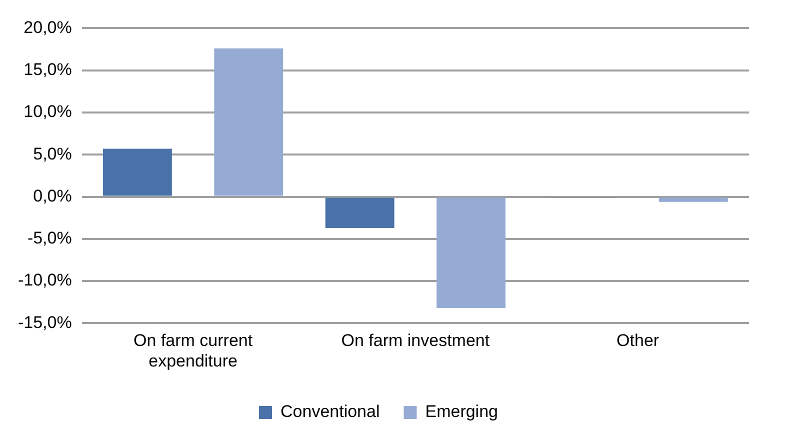 This screenshot has height=439, width=787. Describe the element at coordinates (330, 412) in the screenshot. I see `legend-label: Conventional` at that location.